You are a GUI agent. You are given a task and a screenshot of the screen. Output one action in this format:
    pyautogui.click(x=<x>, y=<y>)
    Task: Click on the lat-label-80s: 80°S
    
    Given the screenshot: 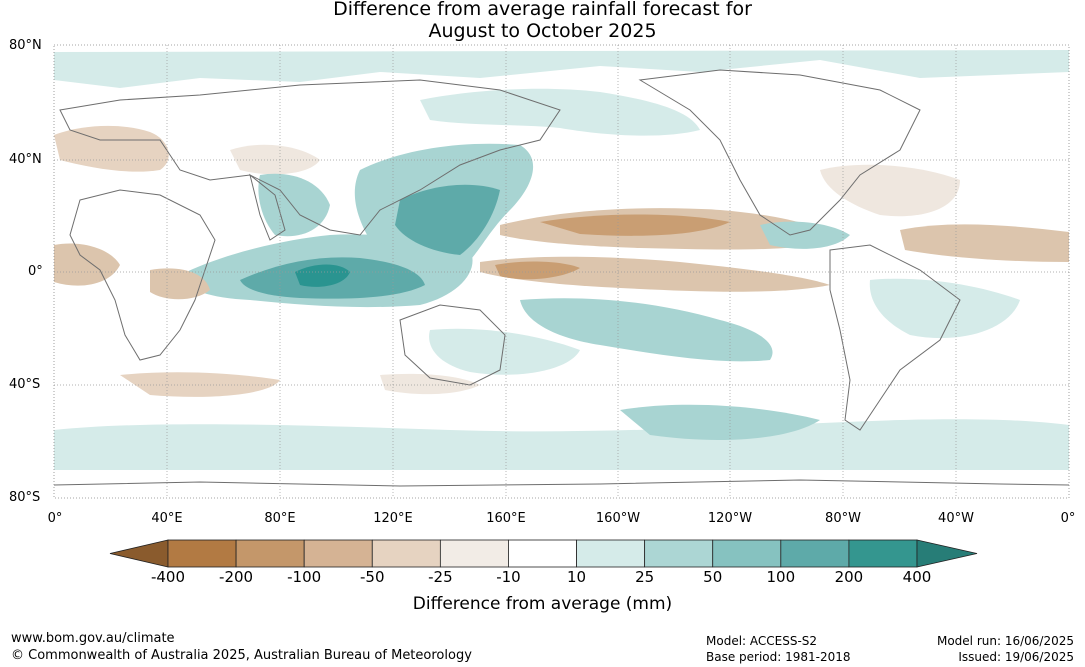 What is the action you would take?
    pyautogui.click(x=25, y=497)
    